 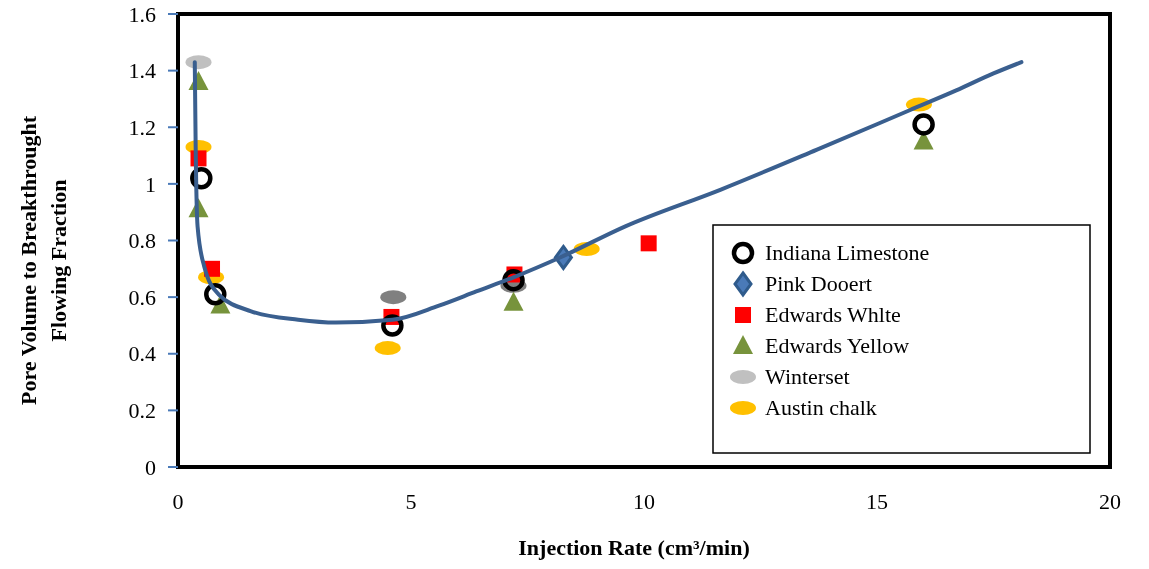 What do you see at coordinates (818, 283) in the screenshot?
I see `legend-label: Pink Dooert` at bounding box center [818, 283].